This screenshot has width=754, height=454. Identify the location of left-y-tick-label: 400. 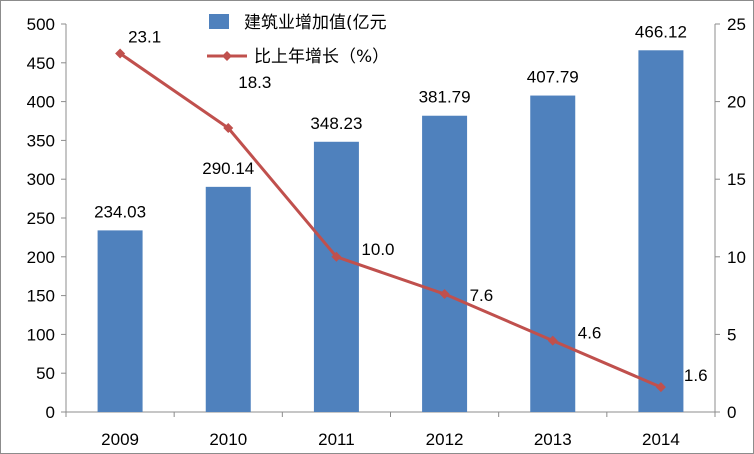
(41, 102).